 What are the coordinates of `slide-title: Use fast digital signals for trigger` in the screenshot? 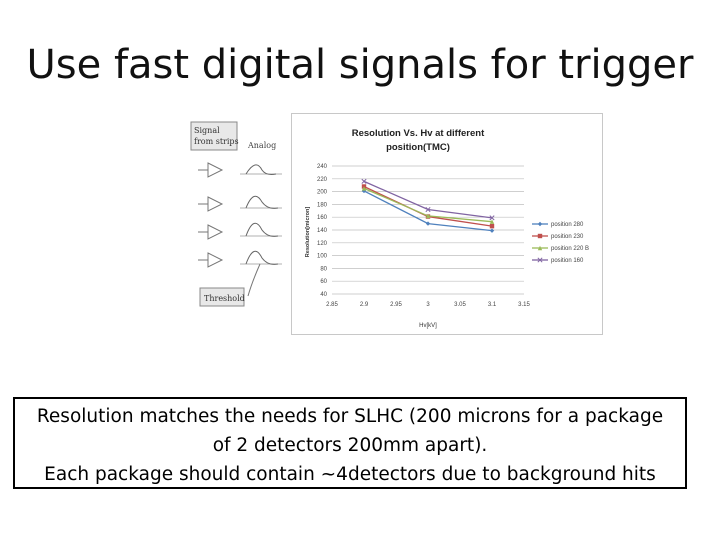 It's located at (360, 65).